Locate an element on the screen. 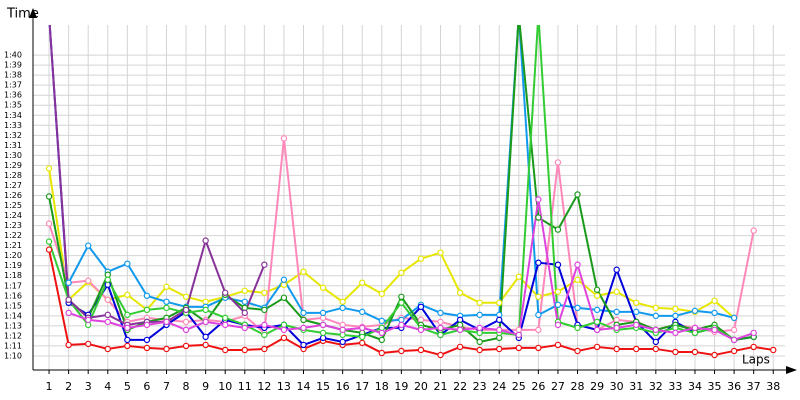 Image resolution: width=800 pixels, height=400 pixels. x-tick-label: 17 is located at coordinates (362, 386).